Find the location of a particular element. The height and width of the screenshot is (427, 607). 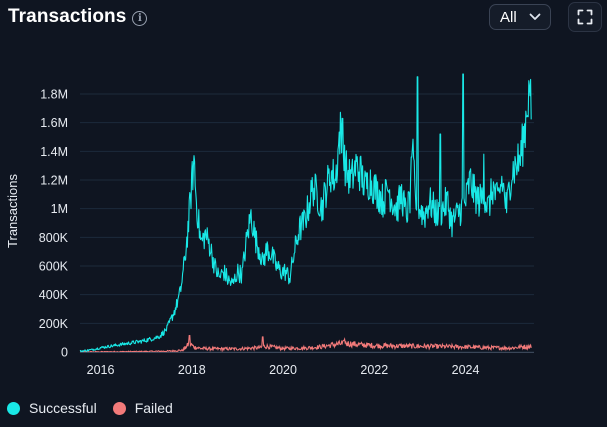

legend-item-failed: Failed is located at coordinates (142, 408).